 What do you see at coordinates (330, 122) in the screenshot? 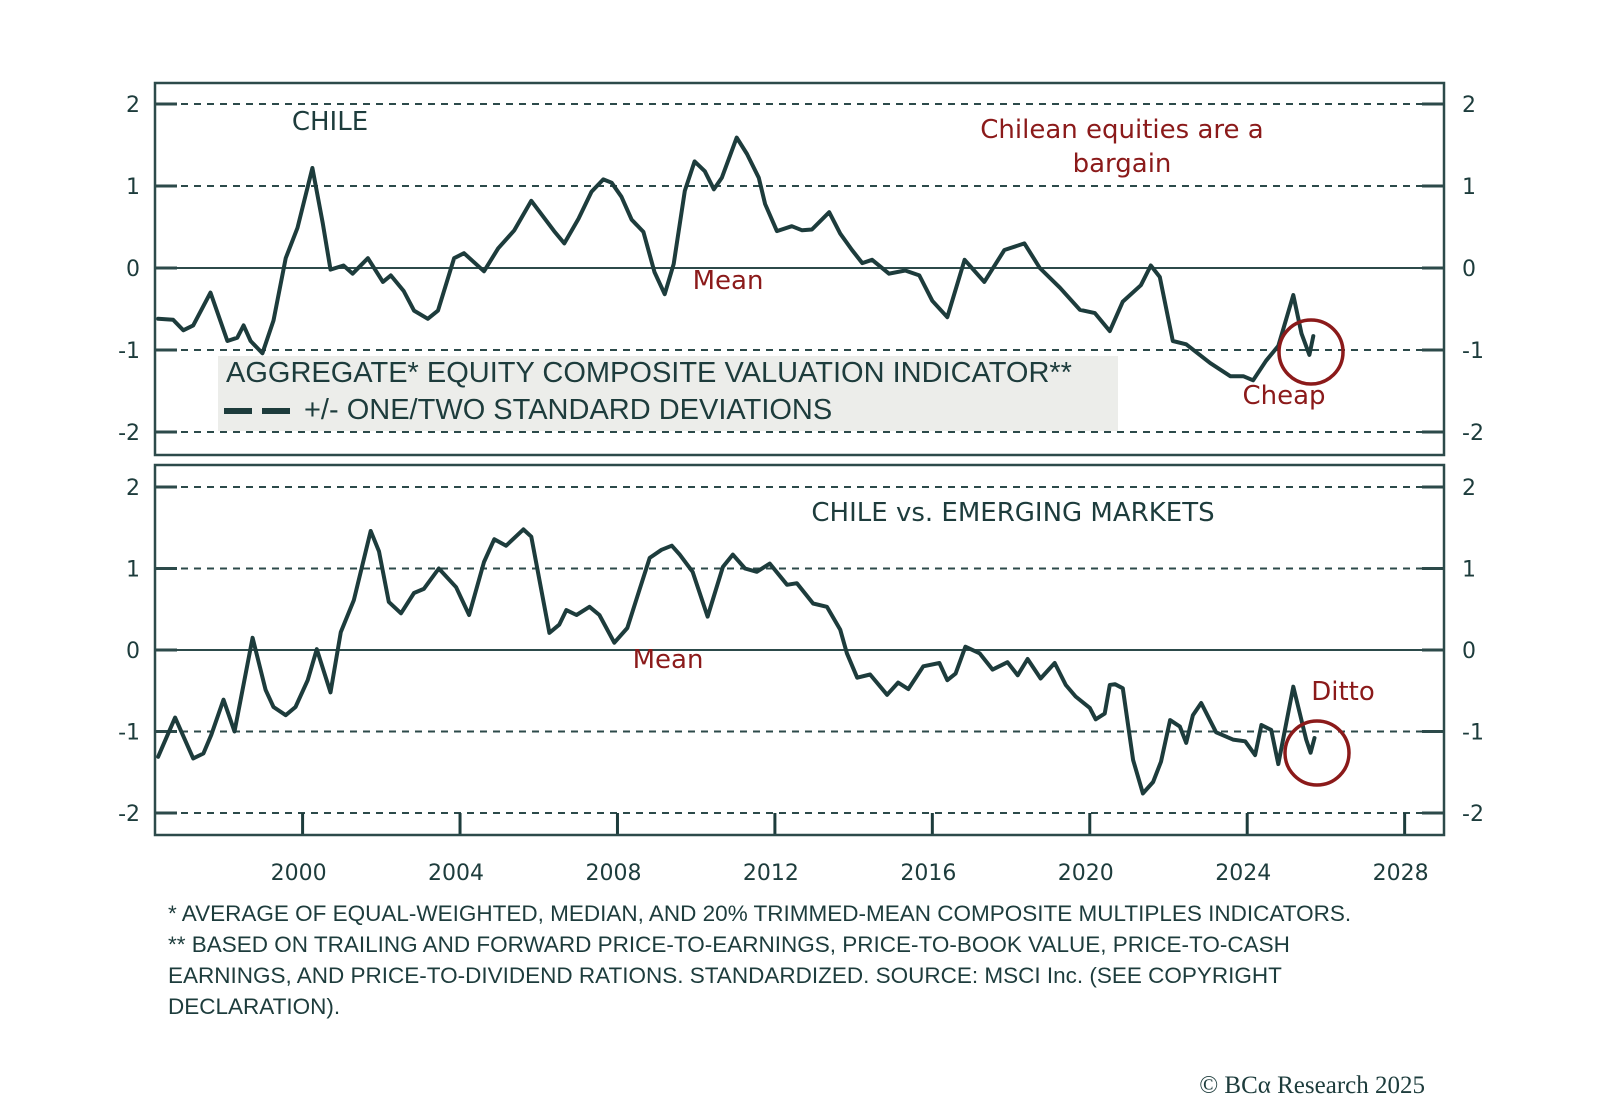
I see `panel-title-chile: CHILE` at bounding box center [330, 122].